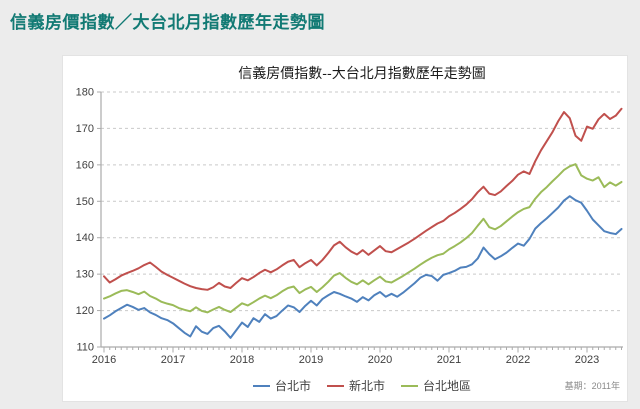  I want to click on legend-item-2: 台北地區, so click(436, 385).